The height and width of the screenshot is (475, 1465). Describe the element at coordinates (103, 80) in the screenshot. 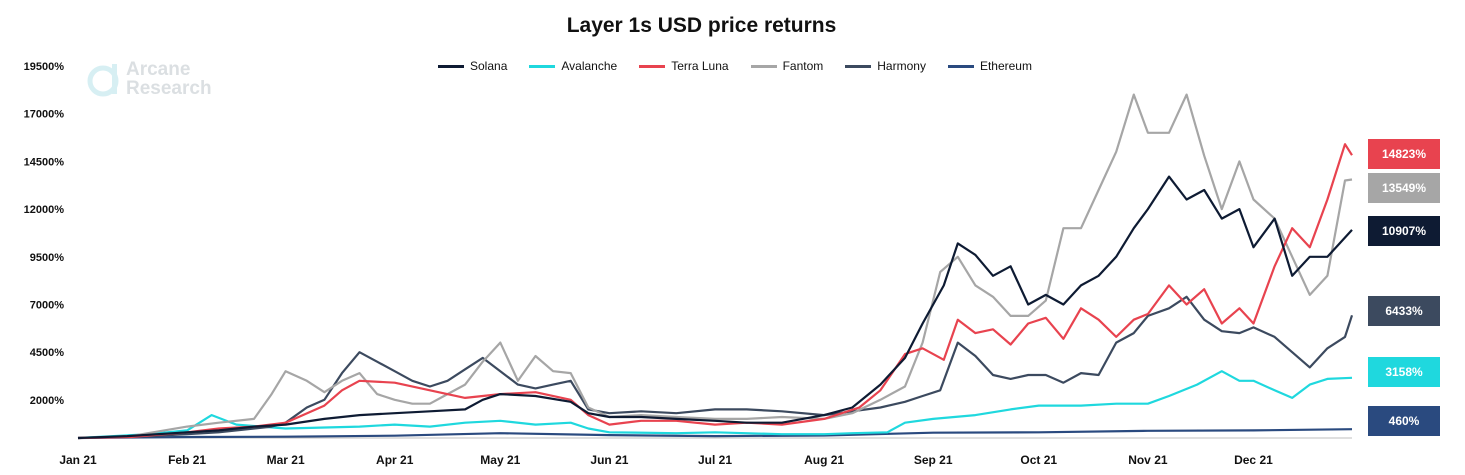

I see `arcane-logo-icon` at that location.